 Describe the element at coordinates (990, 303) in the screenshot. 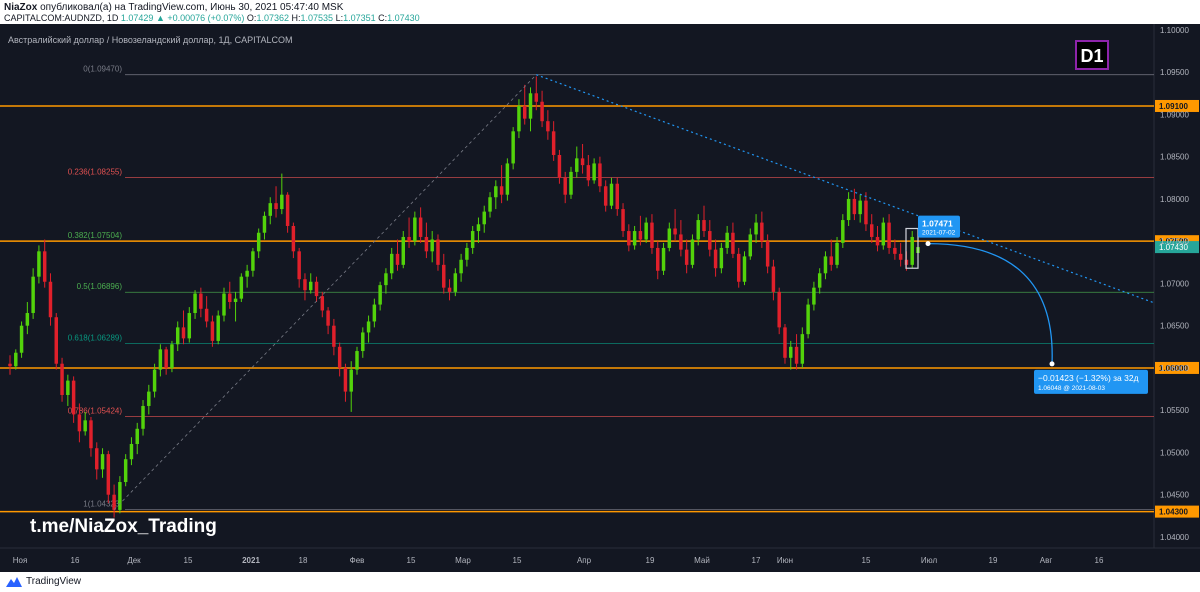

I see `projection-arrow` at that location.